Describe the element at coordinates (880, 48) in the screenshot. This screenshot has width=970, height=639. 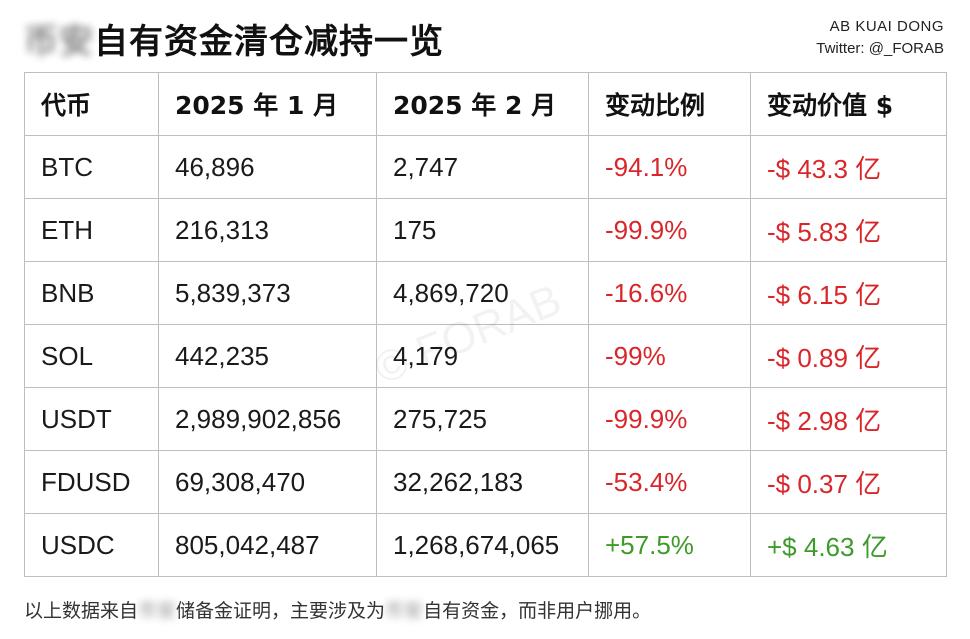
I see `brand-twitter: Twitter: @_FORAB` at that location.